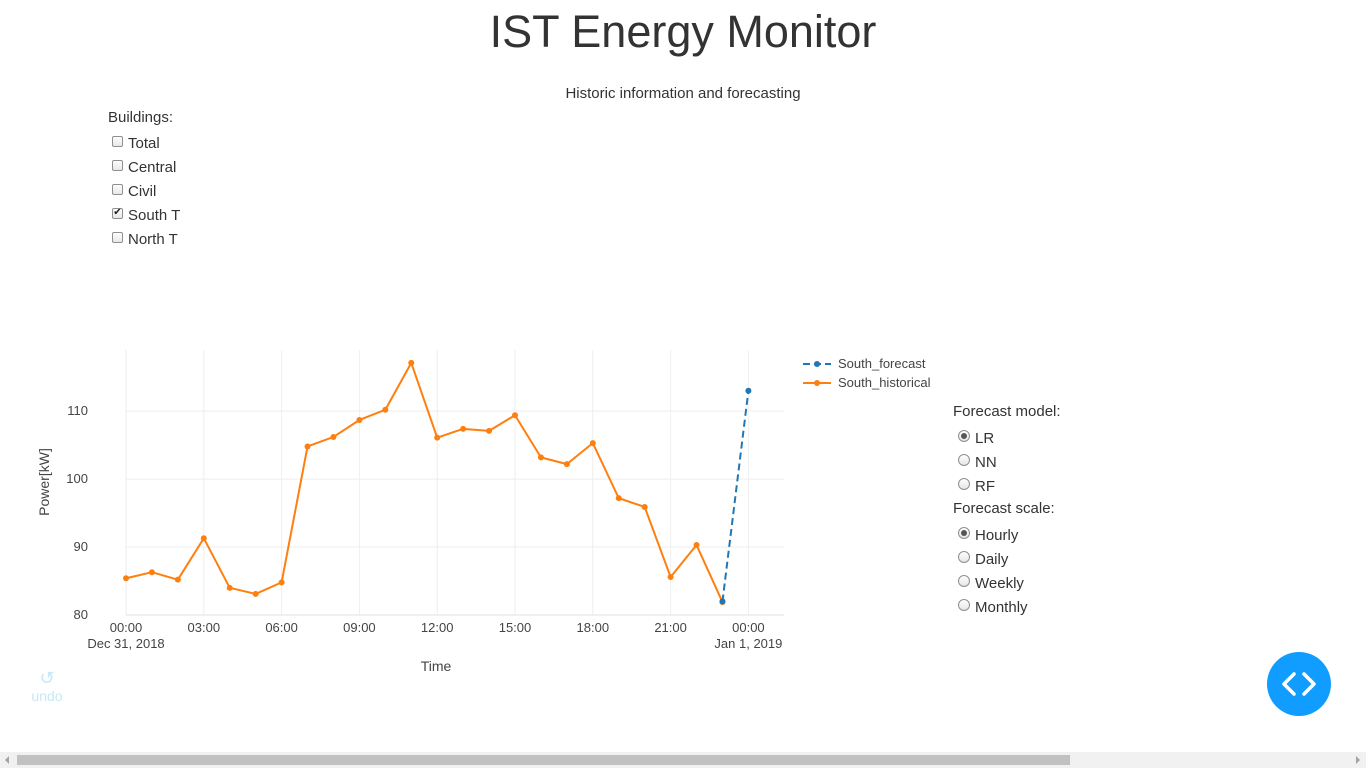 This screenshot has height=768, width=1366. I want to click on x-tick-date: Jan 1, 2019, so click(748, 643).